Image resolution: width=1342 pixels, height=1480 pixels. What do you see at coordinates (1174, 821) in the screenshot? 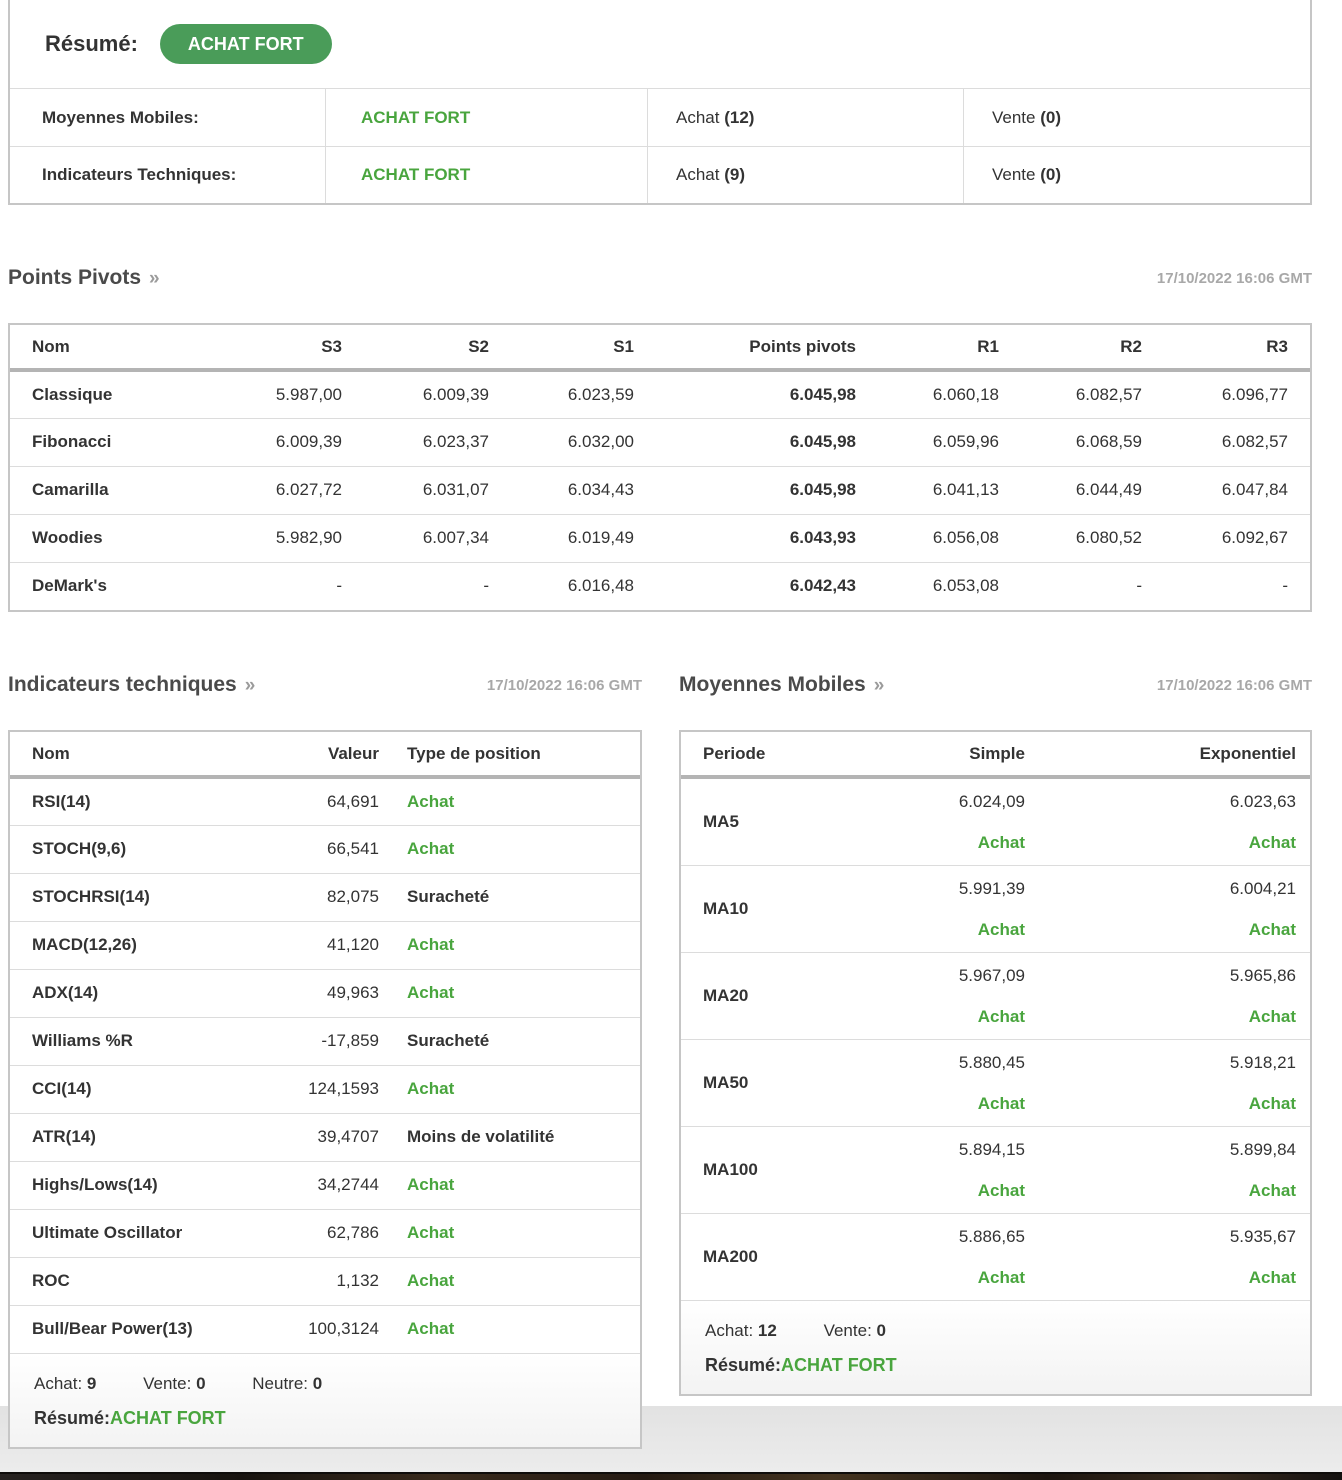
I see `ma-exponential-cell: 6.023,63 Achat` at bounding box center [1174, 821].